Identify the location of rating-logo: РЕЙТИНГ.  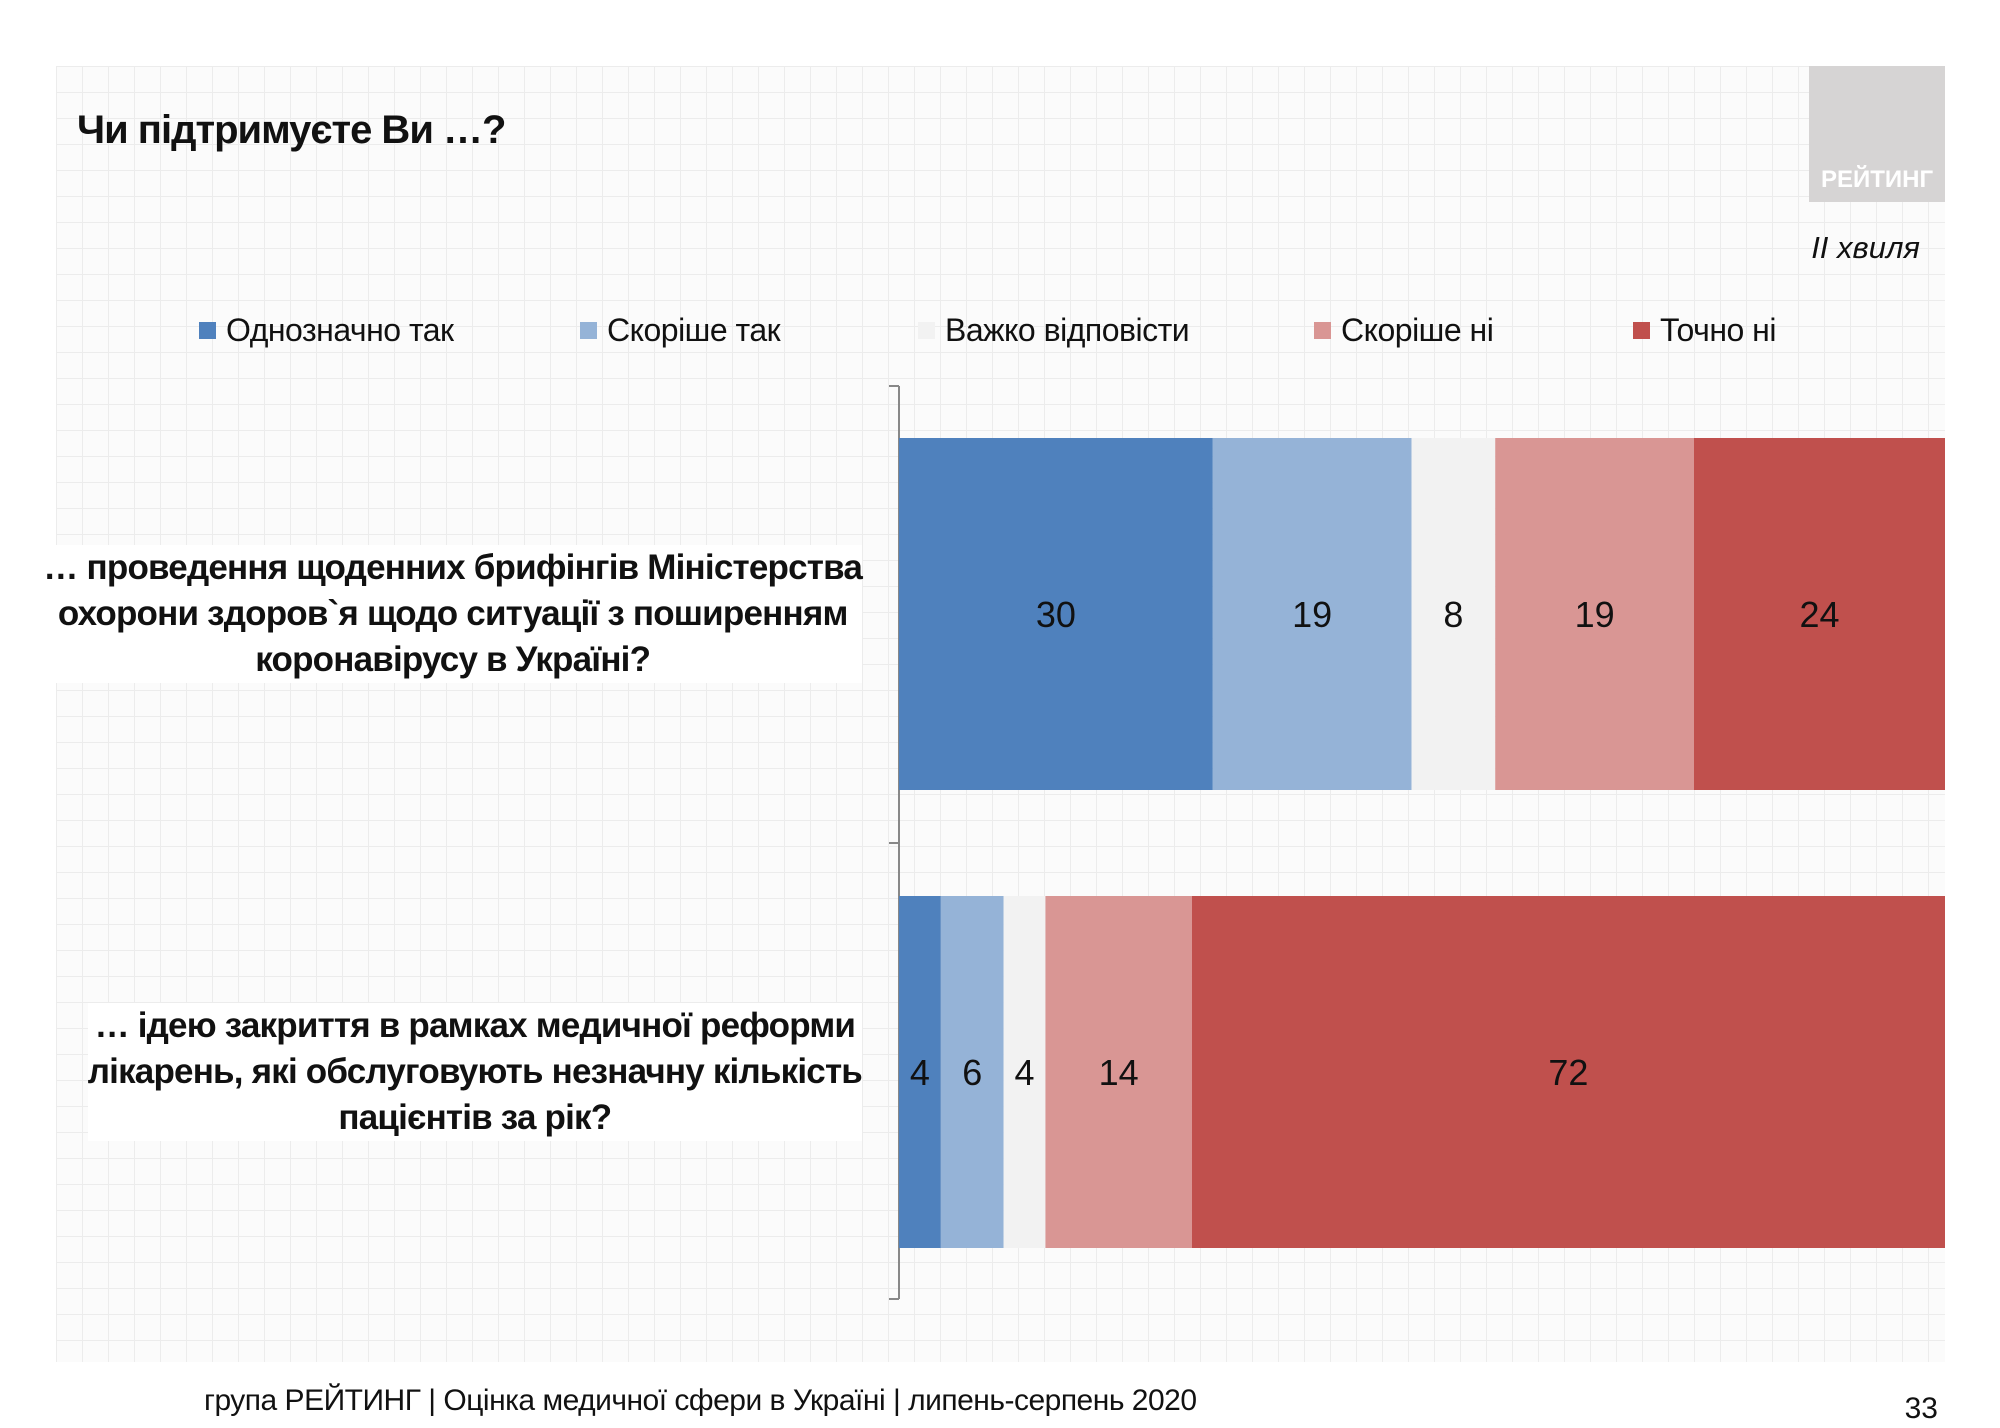
(1877, 134).